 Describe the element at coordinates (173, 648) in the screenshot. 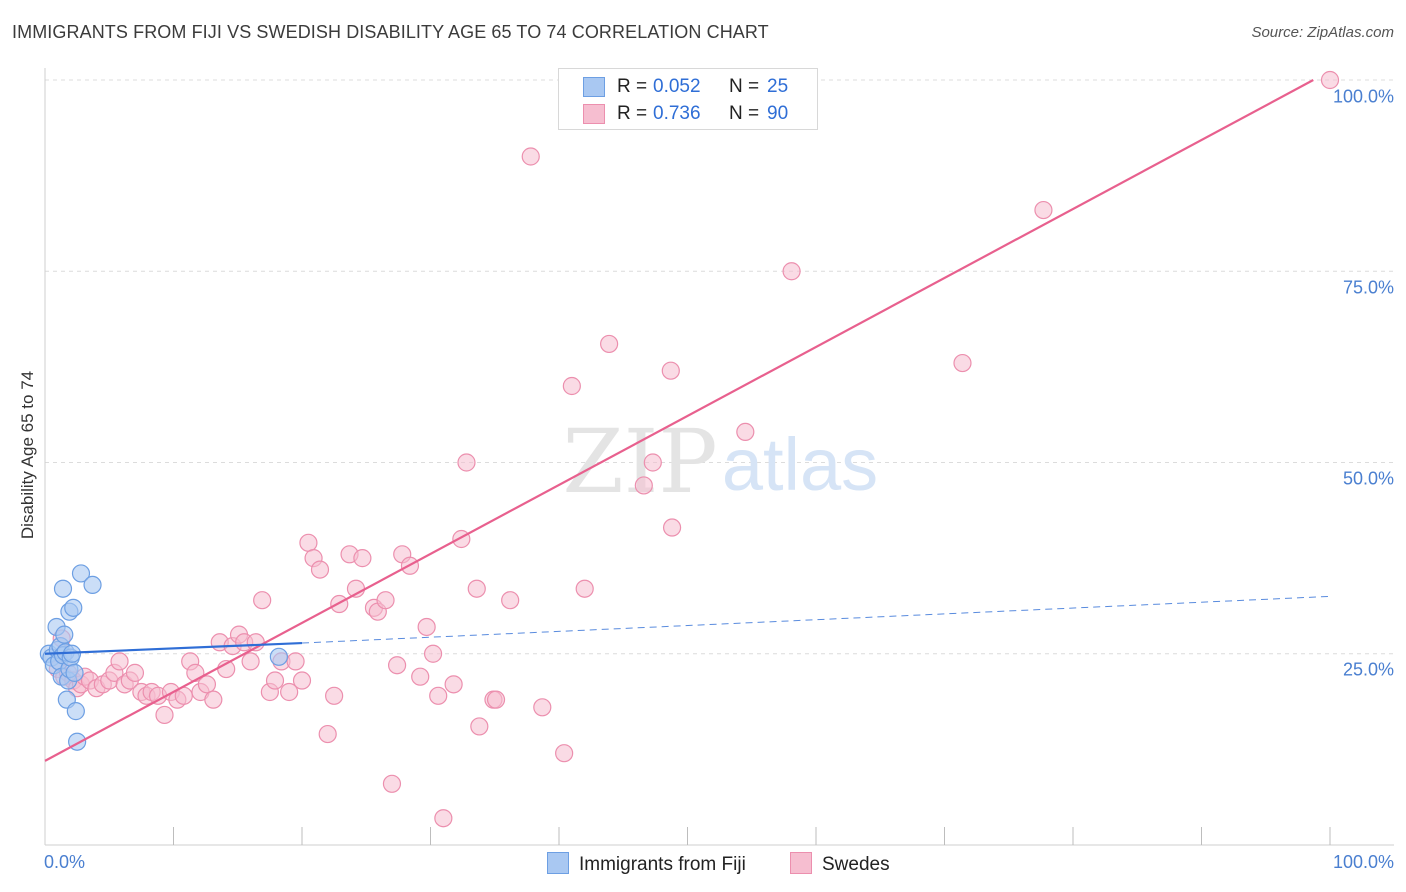

I see `fiji-trend-line` at that location.